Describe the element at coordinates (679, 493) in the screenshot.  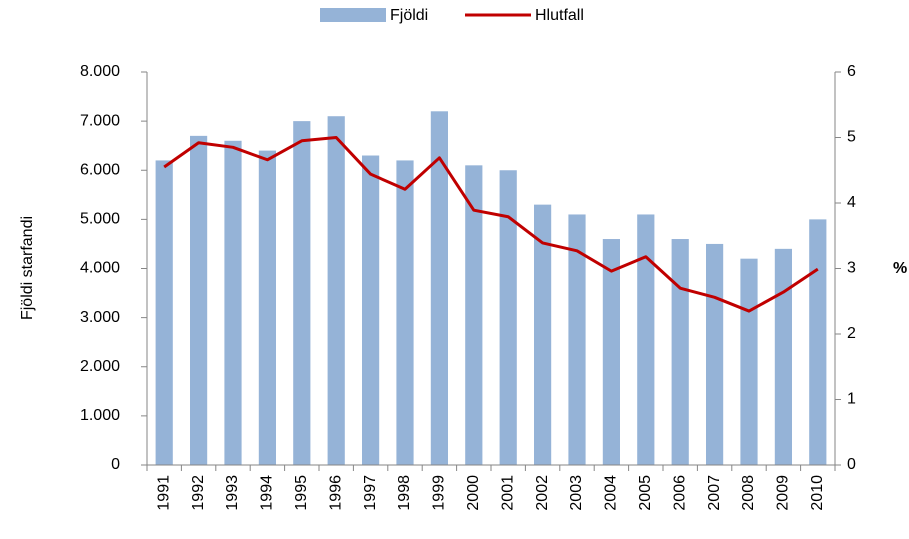
I see `x-tick-label: 2006` at that location.